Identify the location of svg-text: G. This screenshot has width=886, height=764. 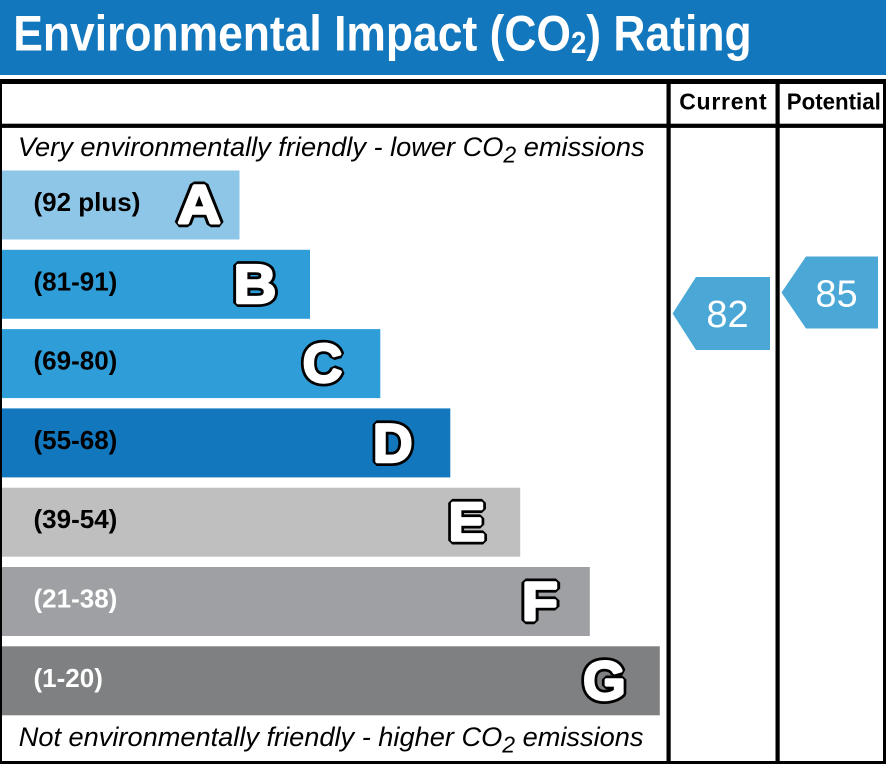
(604, 681).